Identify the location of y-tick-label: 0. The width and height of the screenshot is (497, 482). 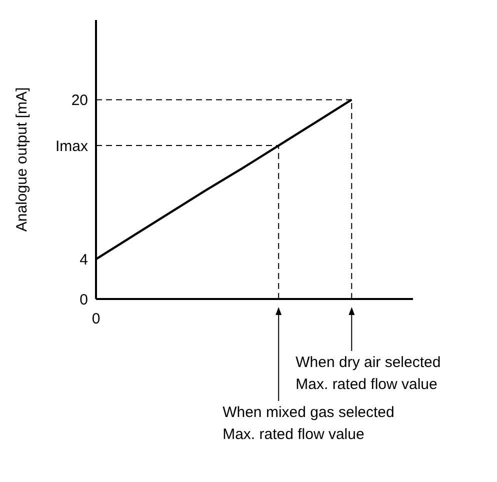
(84, 299).